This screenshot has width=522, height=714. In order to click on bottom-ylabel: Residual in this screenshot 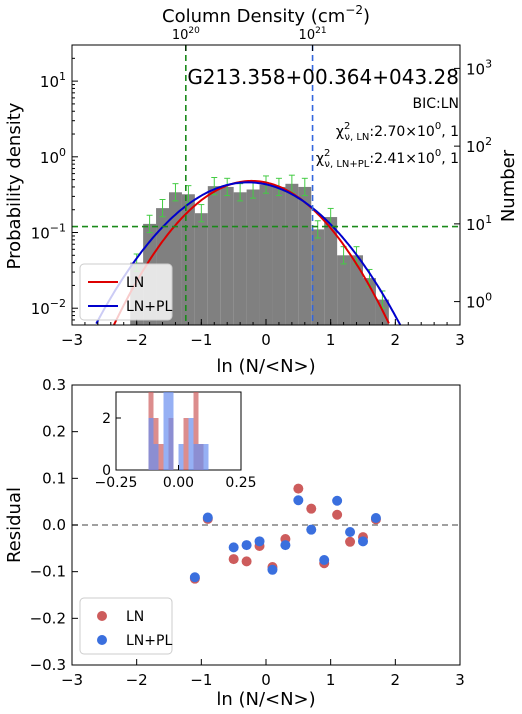, I will do `click(14, 525)`.